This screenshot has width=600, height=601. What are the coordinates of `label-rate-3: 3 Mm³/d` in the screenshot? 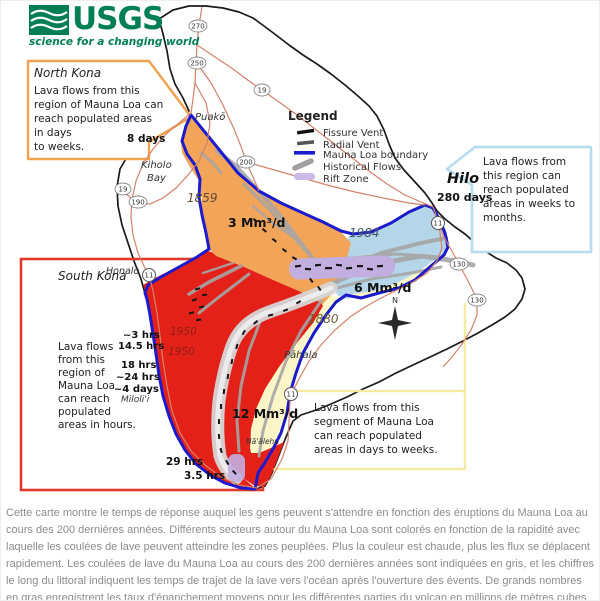 It's located at (257, 222).